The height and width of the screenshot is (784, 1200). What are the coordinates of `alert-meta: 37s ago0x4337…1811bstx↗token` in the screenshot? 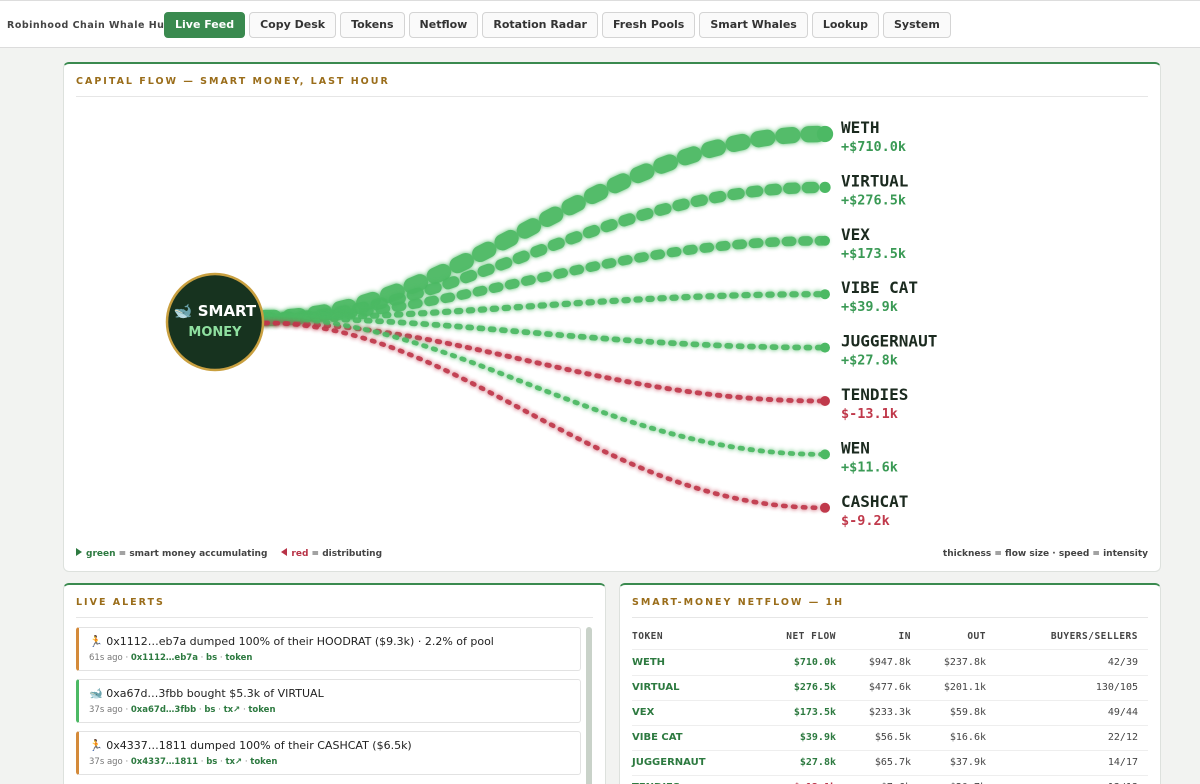 It's located at (183, 762).